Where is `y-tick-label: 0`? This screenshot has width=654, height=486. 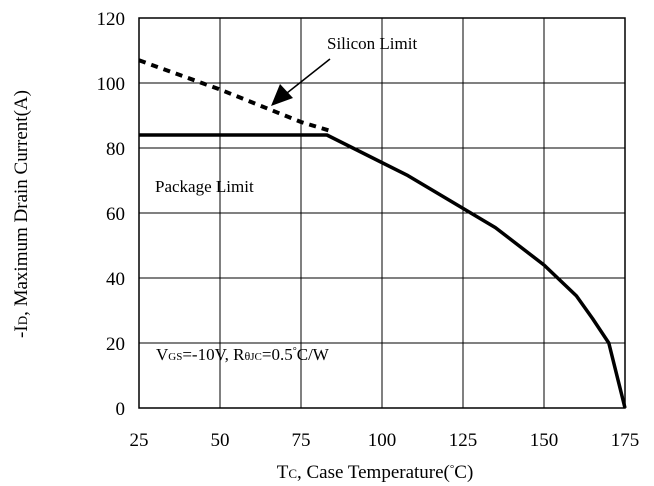
y-tick-label: 0 is located at coordinates (121, 409).